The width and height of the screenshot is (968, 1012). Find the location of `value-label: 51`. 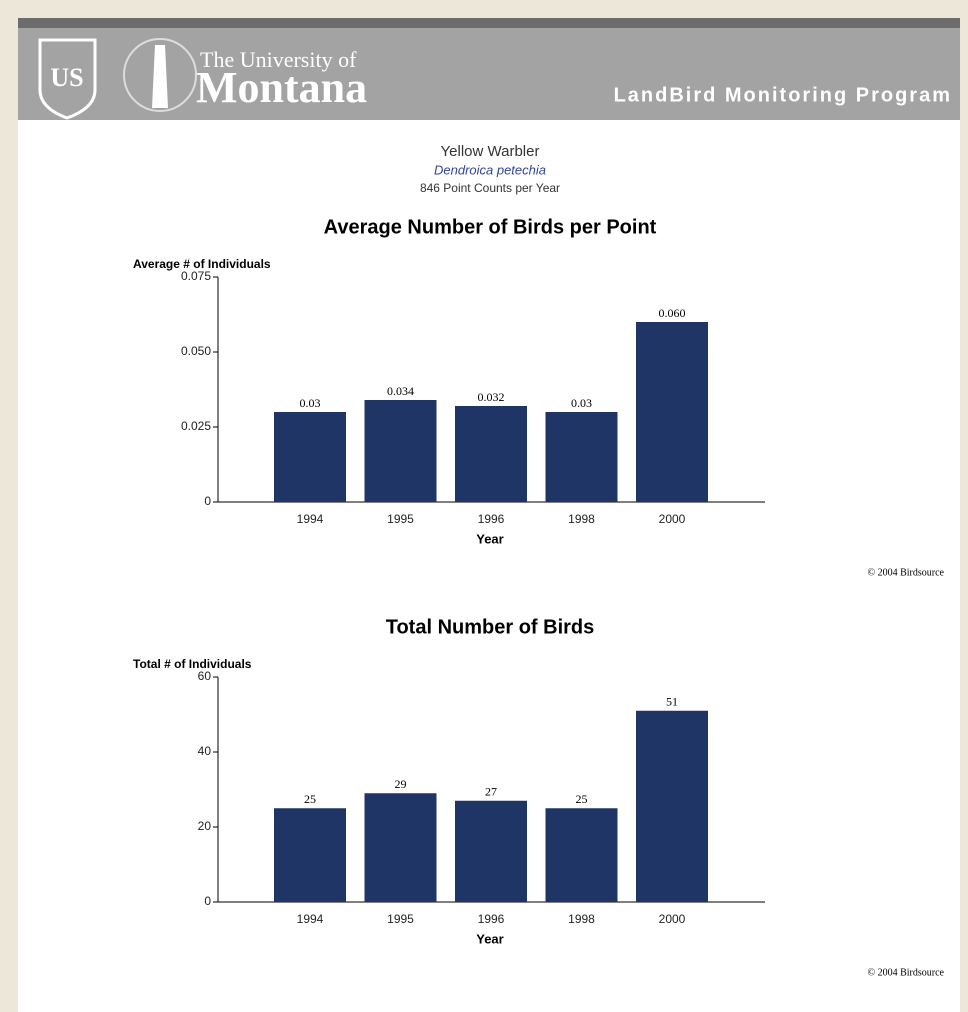

value-label: 51 is located at coordinates (672, 702).